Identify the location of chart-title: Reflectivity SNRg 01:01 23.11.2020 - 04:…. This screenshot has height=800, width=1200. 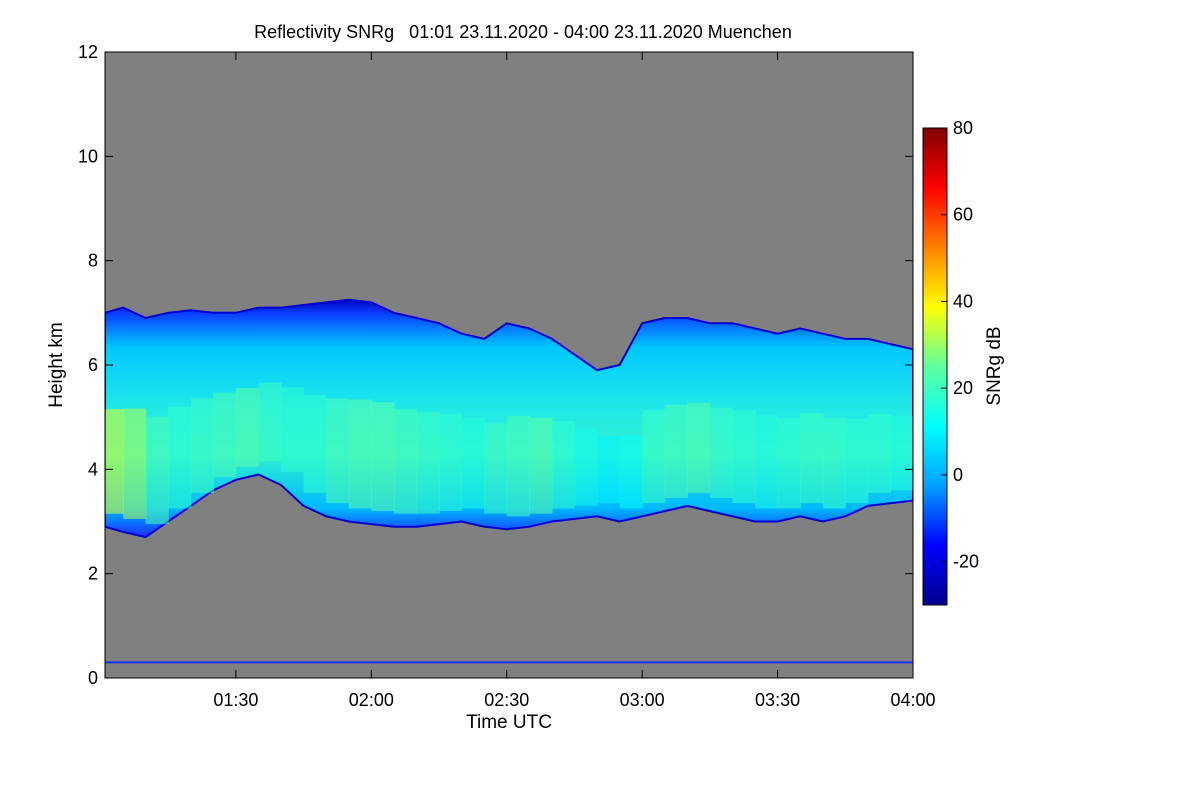
(523, 32).